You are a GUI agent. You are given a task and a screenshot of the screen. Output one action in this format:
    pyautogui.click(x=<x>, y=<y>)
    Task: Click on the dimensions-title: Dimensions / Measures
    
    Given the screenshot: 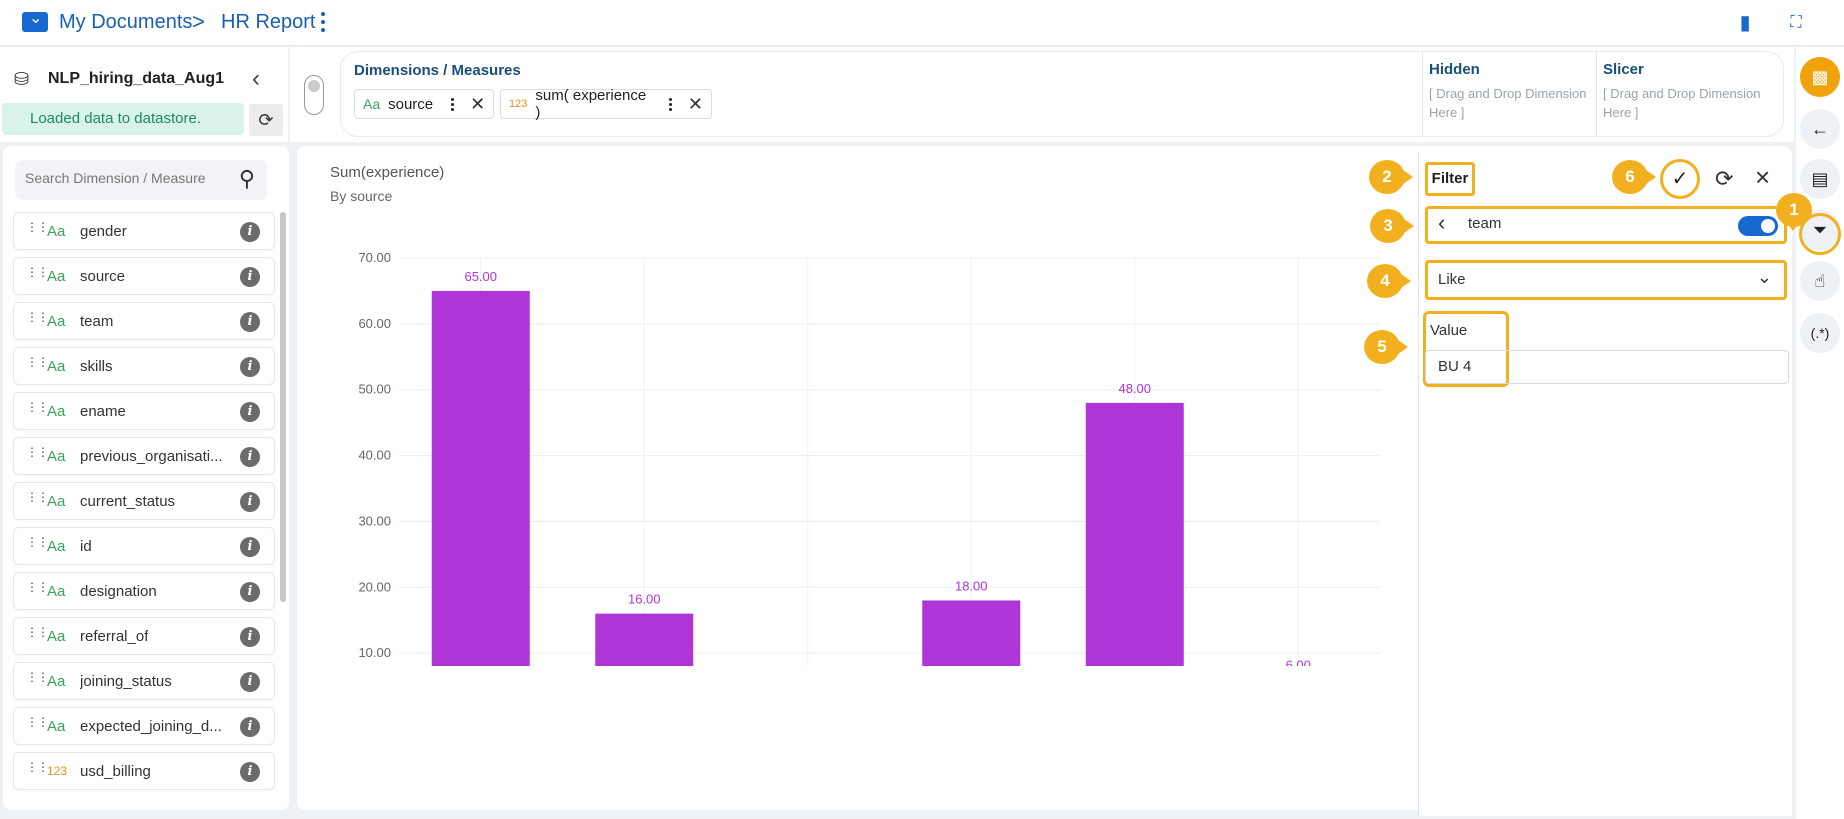 What is the action you would take?
    pyautogui.click(x=437, y=70)
    